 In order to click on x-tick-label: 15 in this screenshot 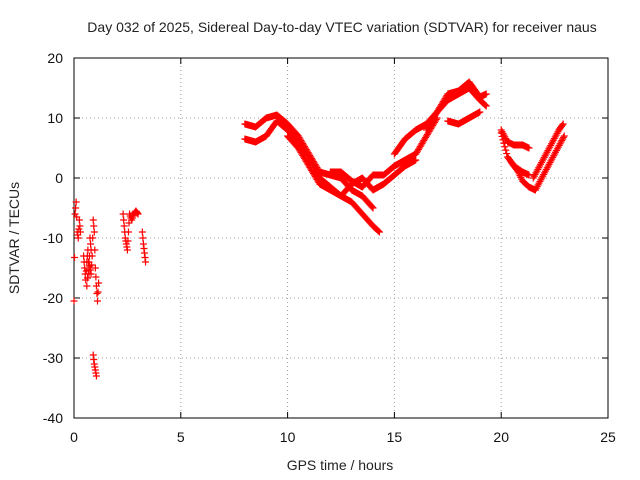, I will do `click(395, 437)`.